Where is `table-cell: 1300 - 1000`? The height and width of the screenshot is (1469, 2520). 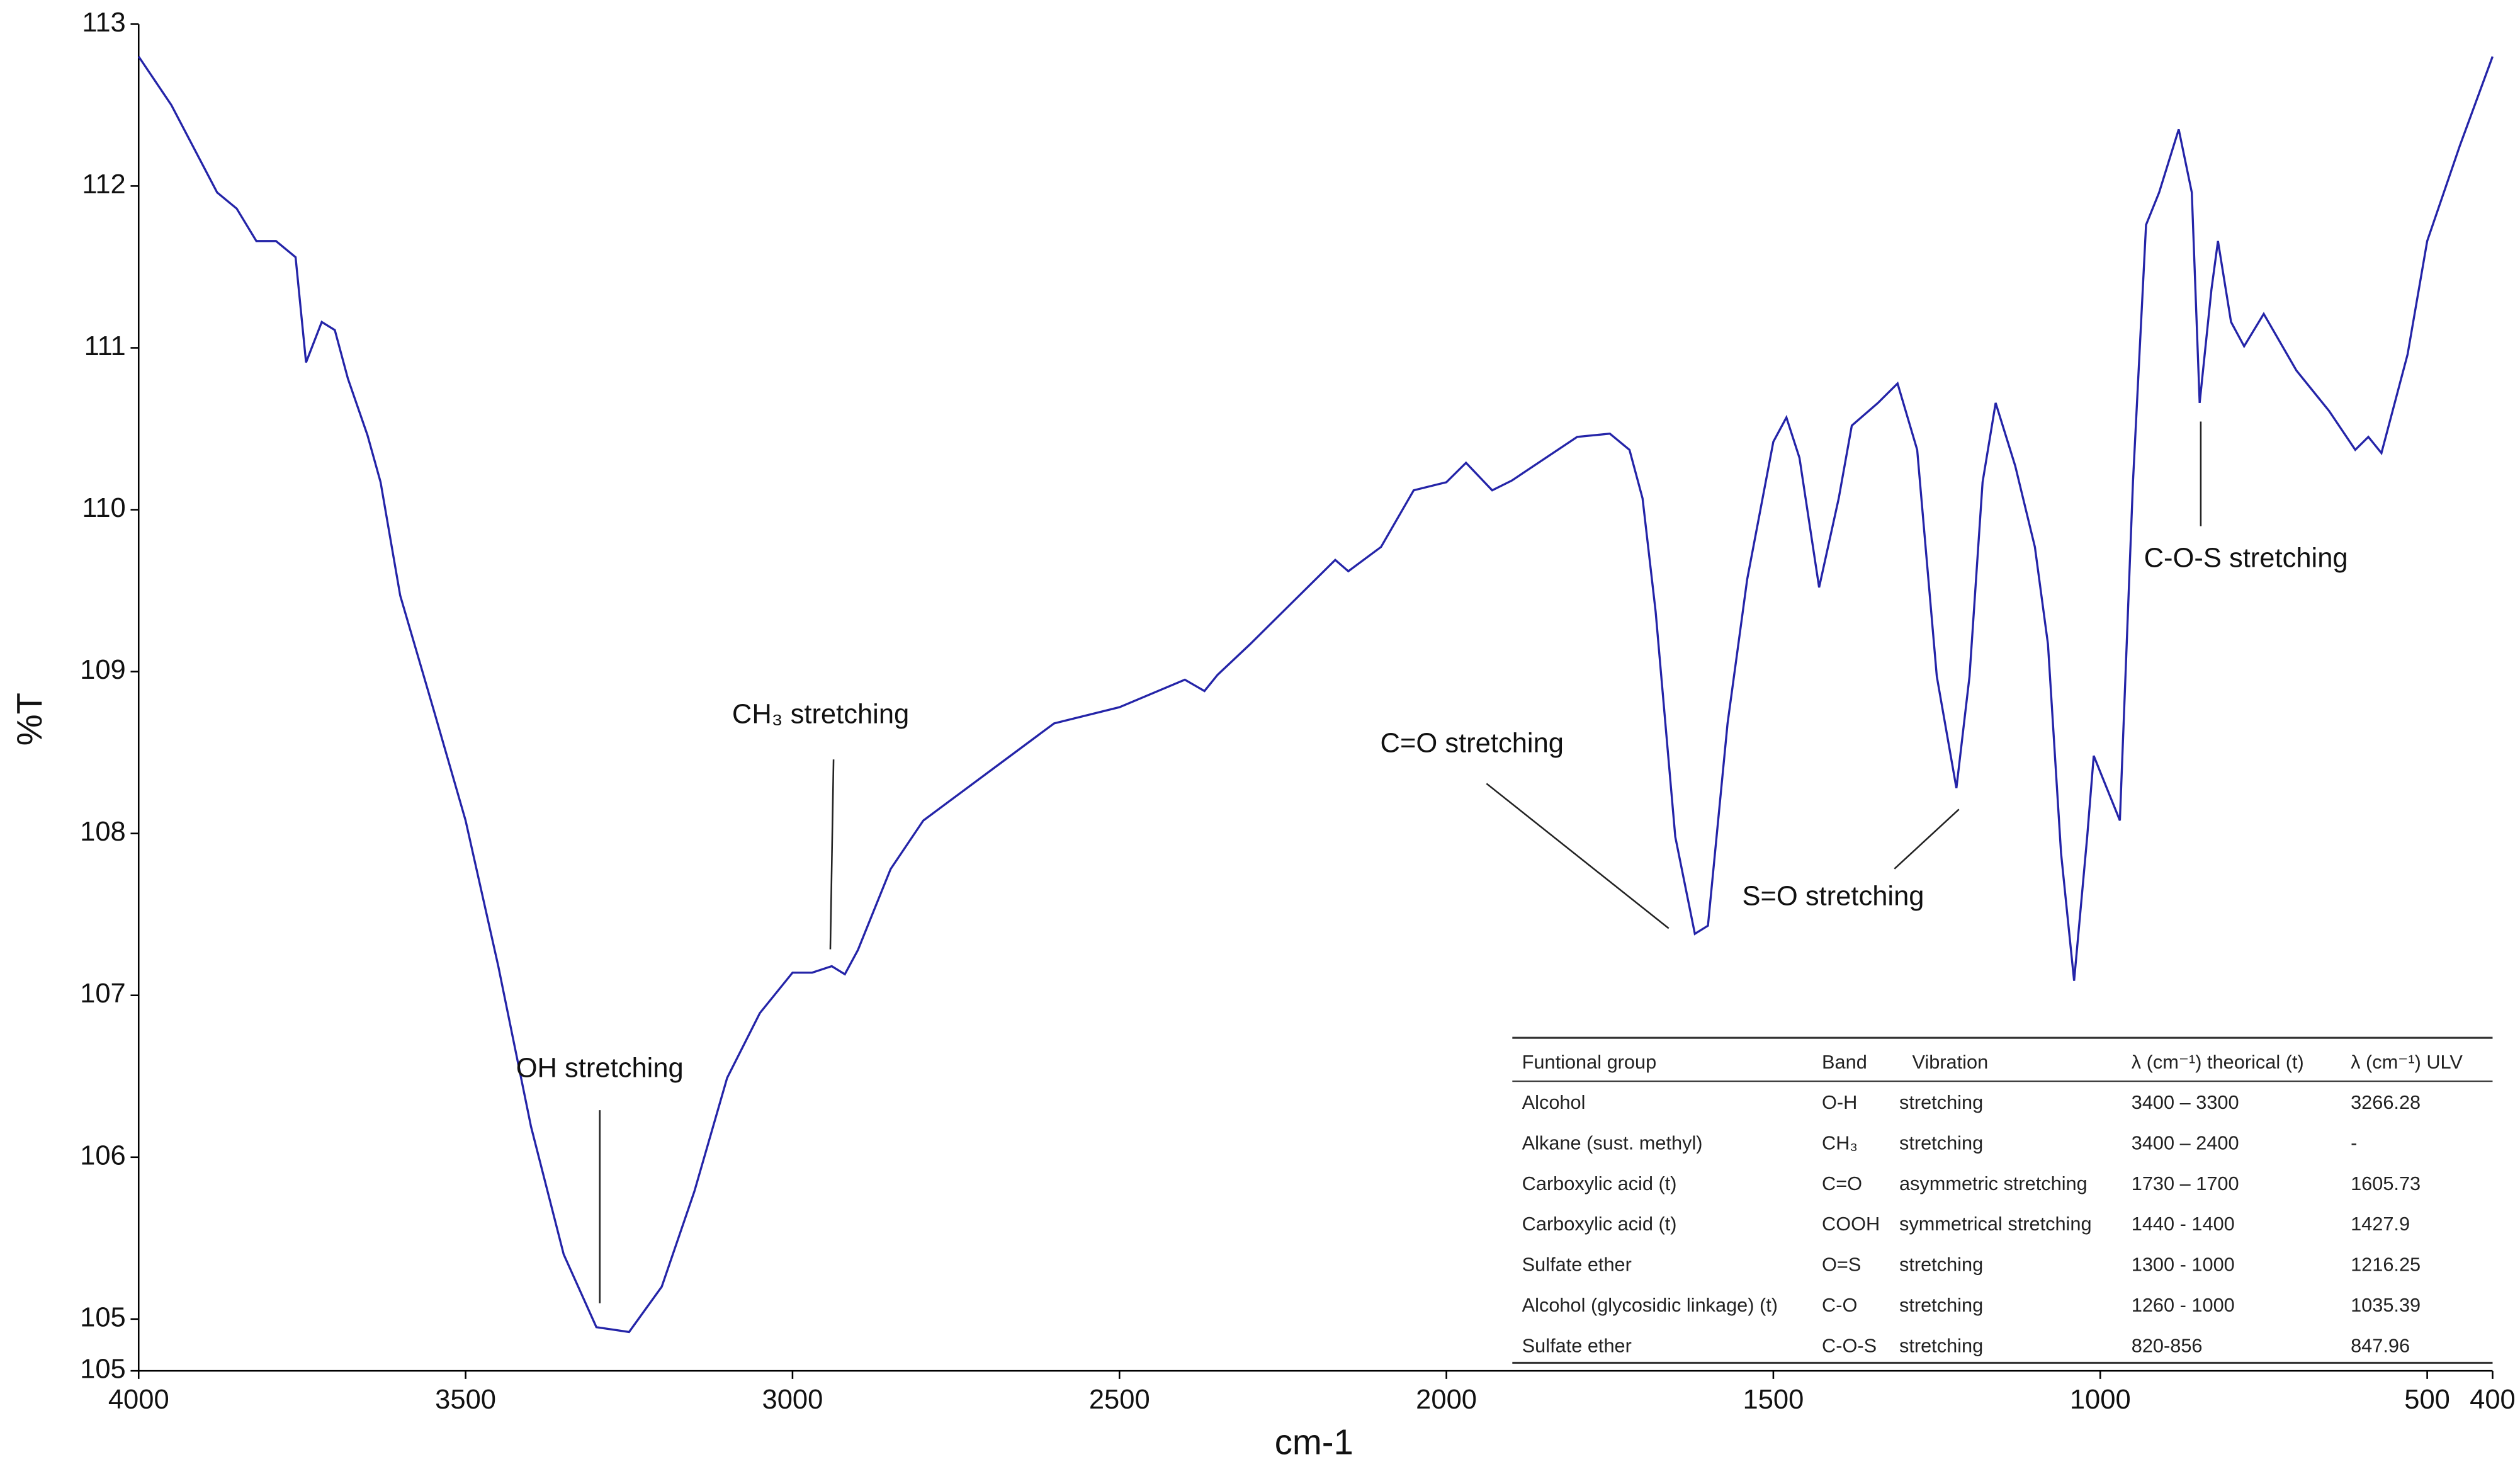
table-cell: 1300 - 1000 is located at coordinates (2183, 1265).